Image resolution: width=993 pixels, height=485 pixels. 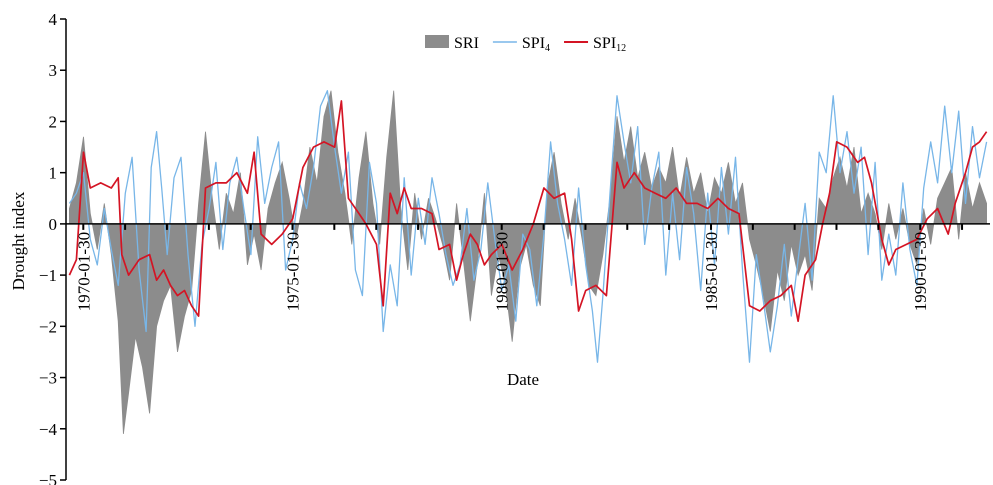 What do you see at coordinates (711, 271) in the screenshot?
I see `x-tick-label: 1985-01-30` at bounding box center [711, 271].